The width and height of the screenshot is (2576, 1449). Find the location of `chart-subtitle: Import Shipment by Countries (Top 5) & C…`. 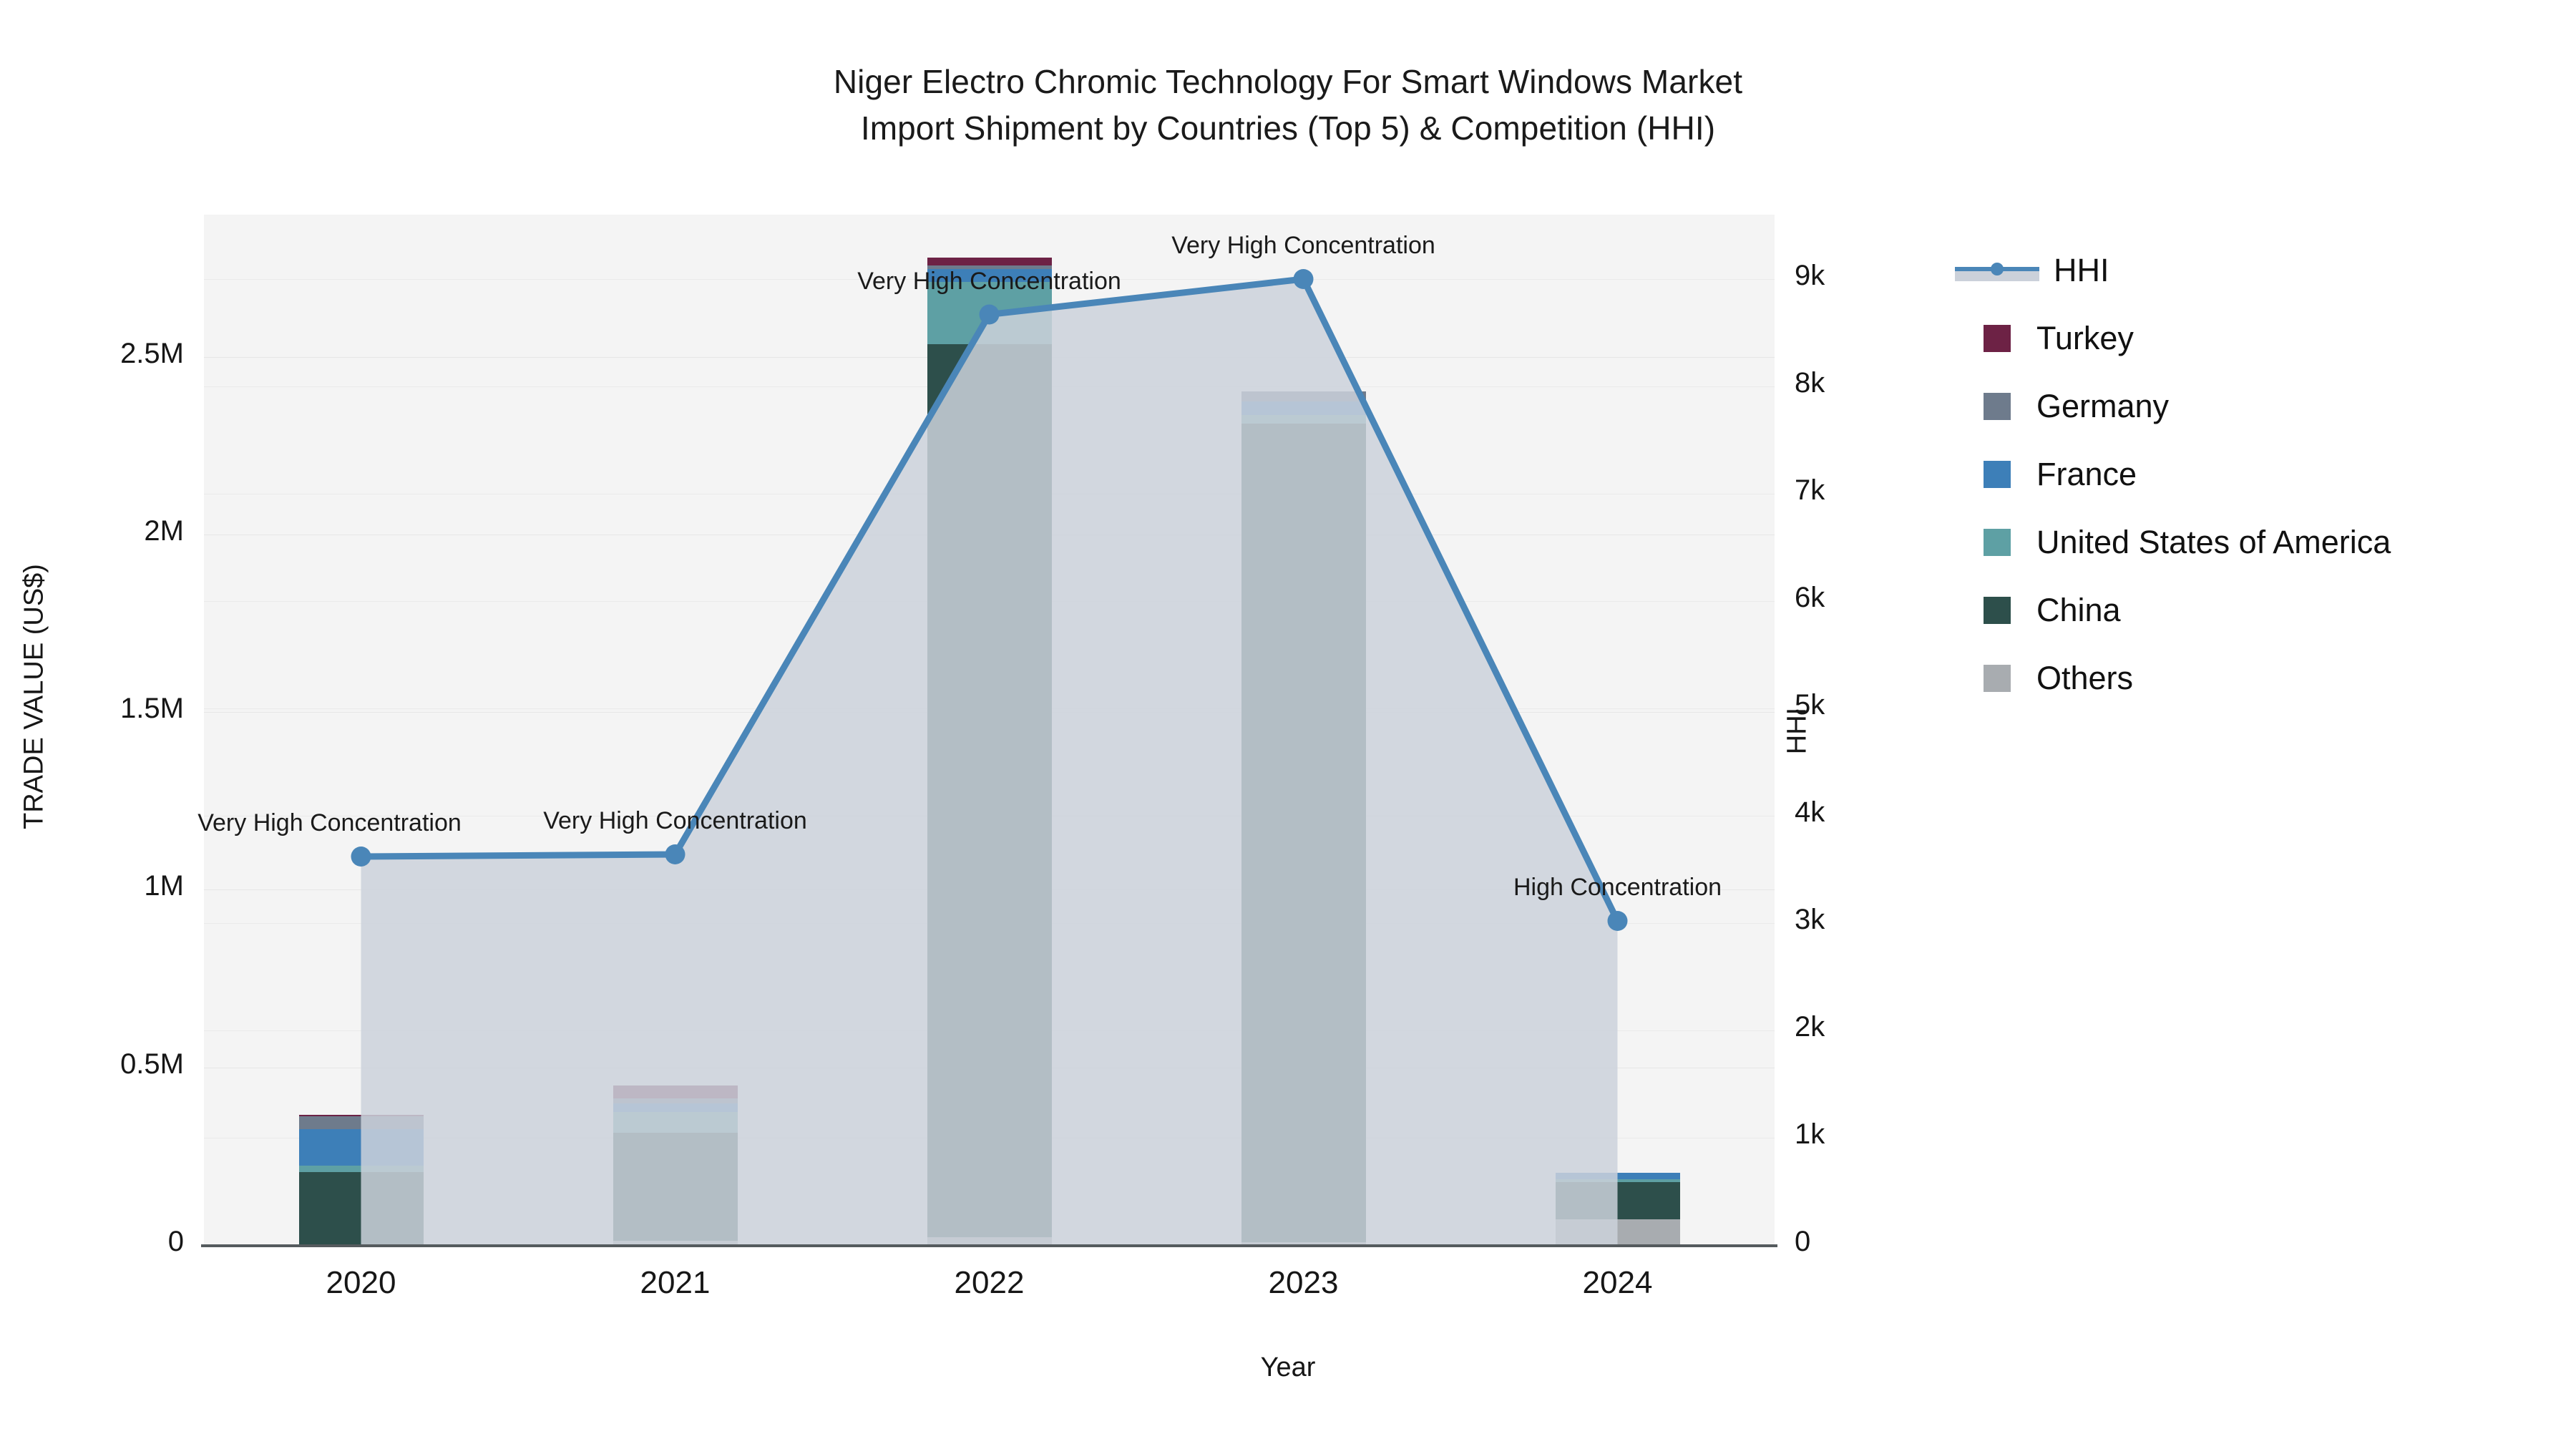

chart-subtitle: Import Shipment by Countries (Top 5) & C… is located at coordinates (1288, 128).